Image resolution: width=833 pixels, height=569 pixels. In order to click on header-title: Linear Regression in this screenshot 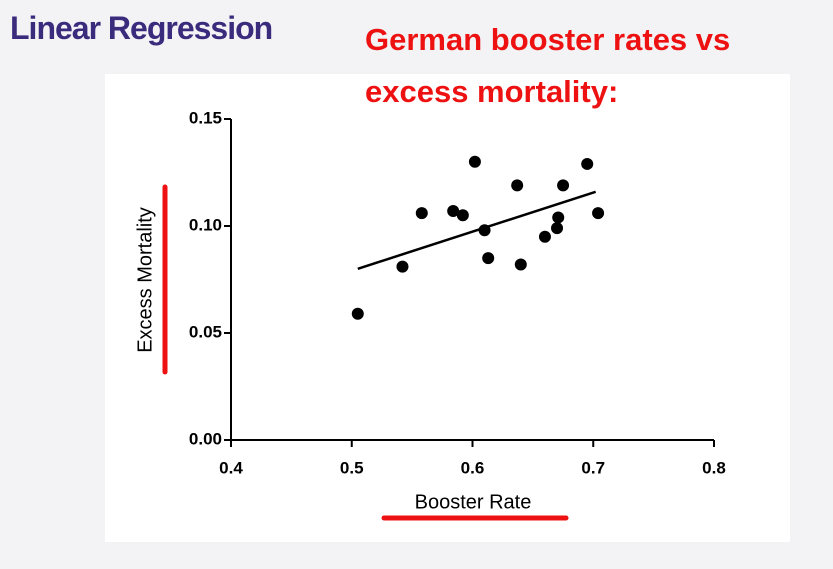, I will do `click(141, 28)`.